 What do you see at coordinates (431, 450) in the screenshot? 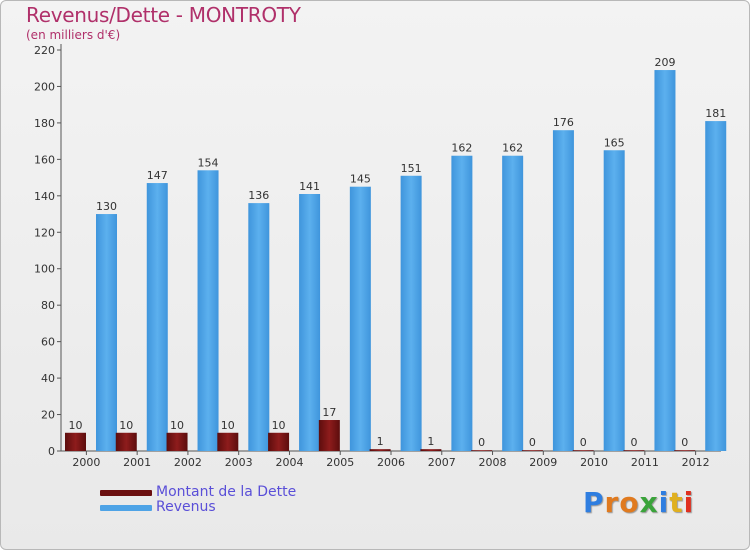
I see `bar-dette-2007` at bounding box center [431, 450].